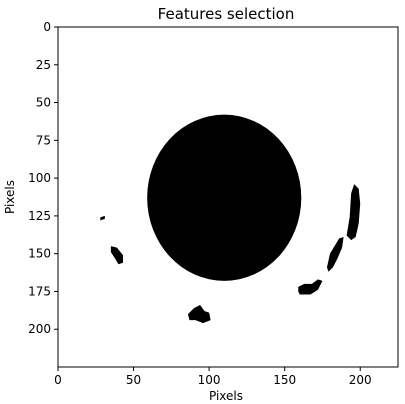  What do you see at coordinates (43, 140) in the screenshot?
I see `y-tick-label: 75` at bounding box center [43, 140].